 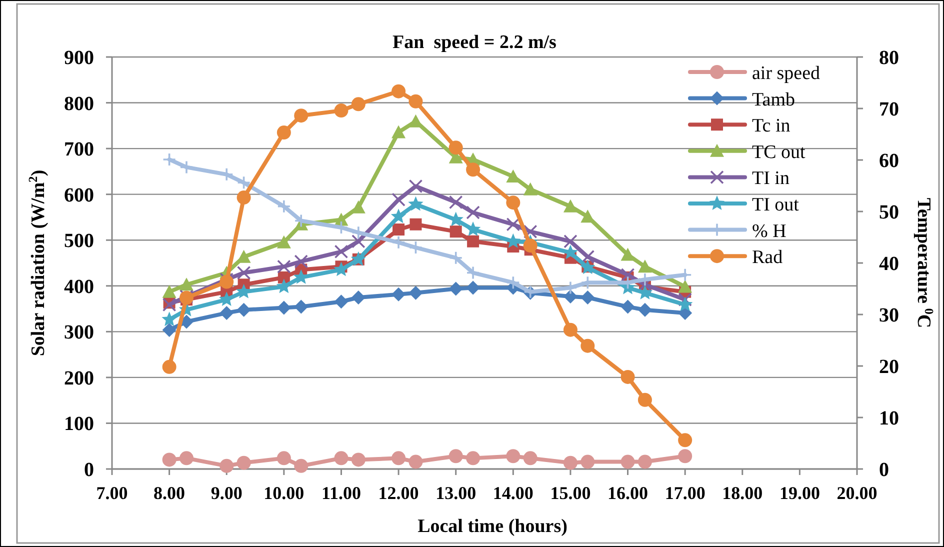 I want to click on x-tick-label: 13.00, so click(x=456, y=493).